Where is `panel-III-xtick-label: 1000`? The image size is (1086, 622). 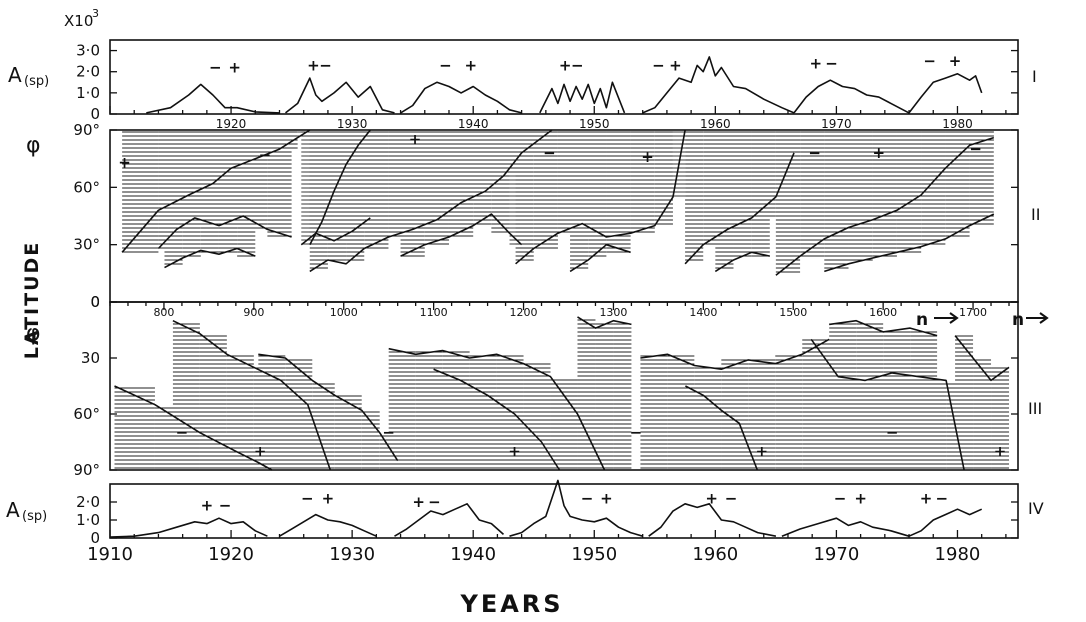
panel-III-xtick-label: 1000 is located at coordinates (344, 312).